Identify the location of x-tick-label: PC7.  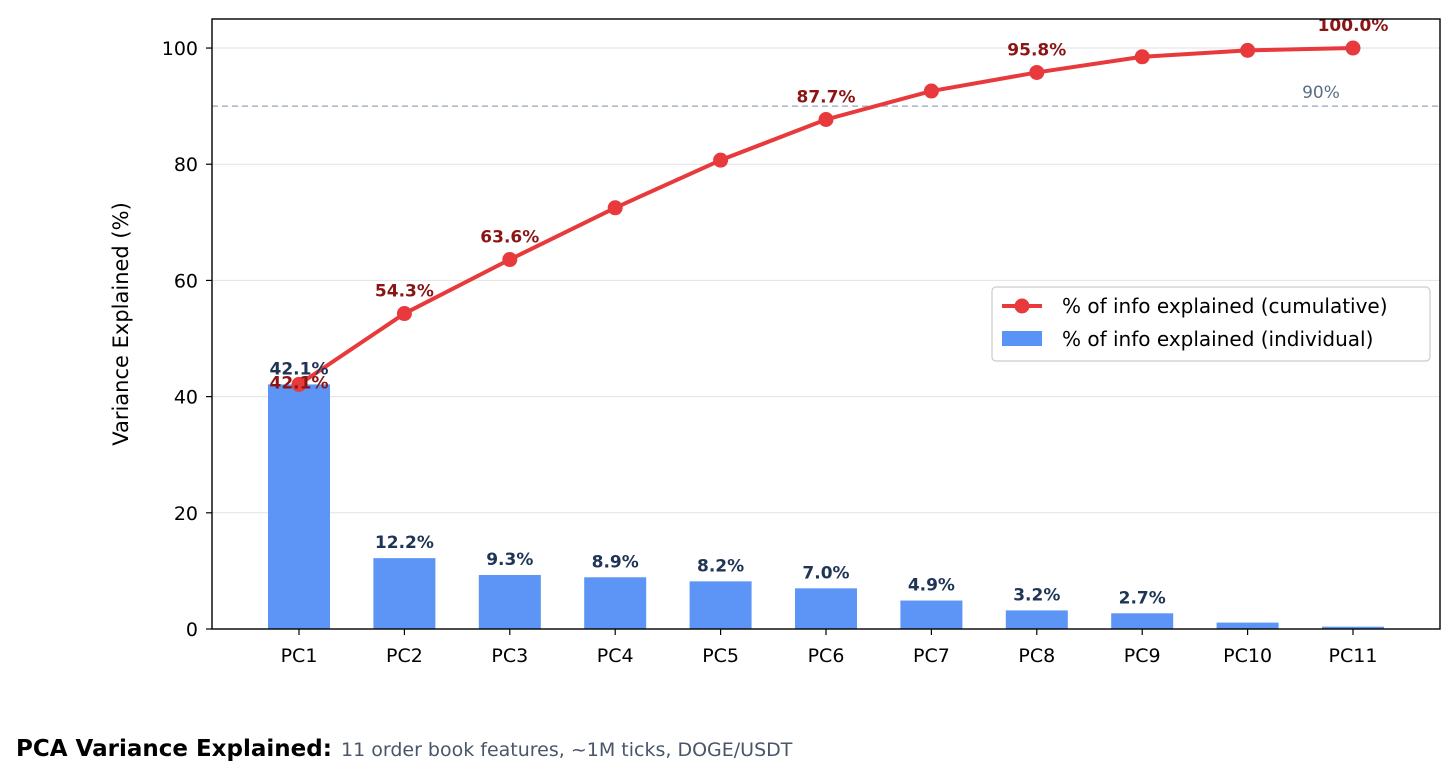
(931, 656).